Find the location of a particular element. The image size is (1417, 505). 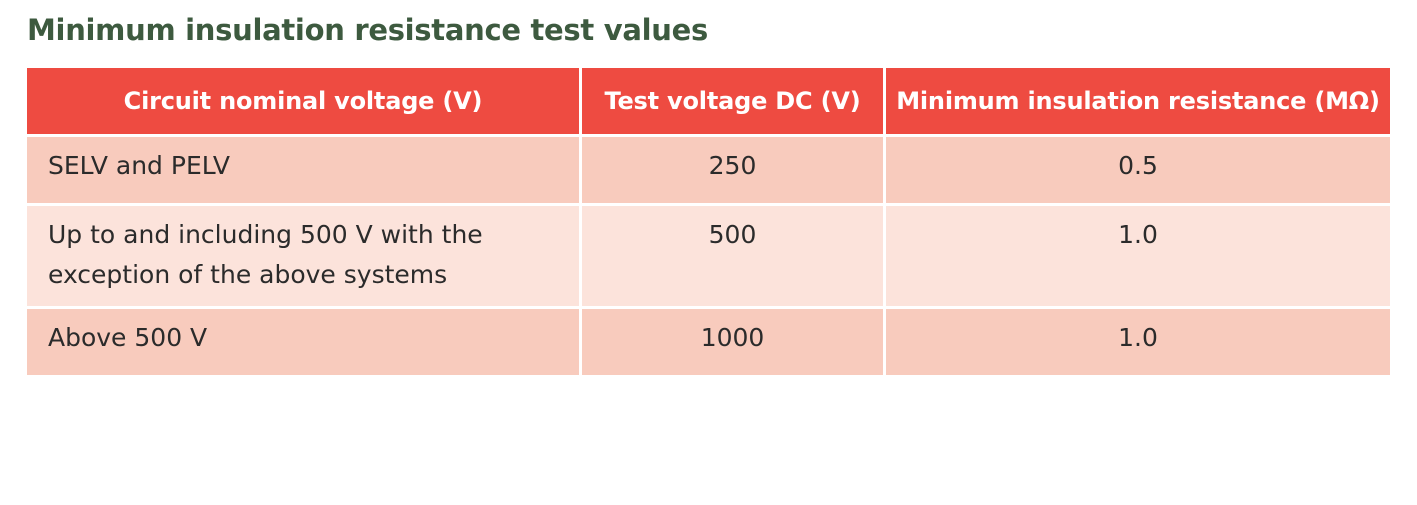

row-1-min-resistance: 0.5 is located at coordinates (1138, 170).